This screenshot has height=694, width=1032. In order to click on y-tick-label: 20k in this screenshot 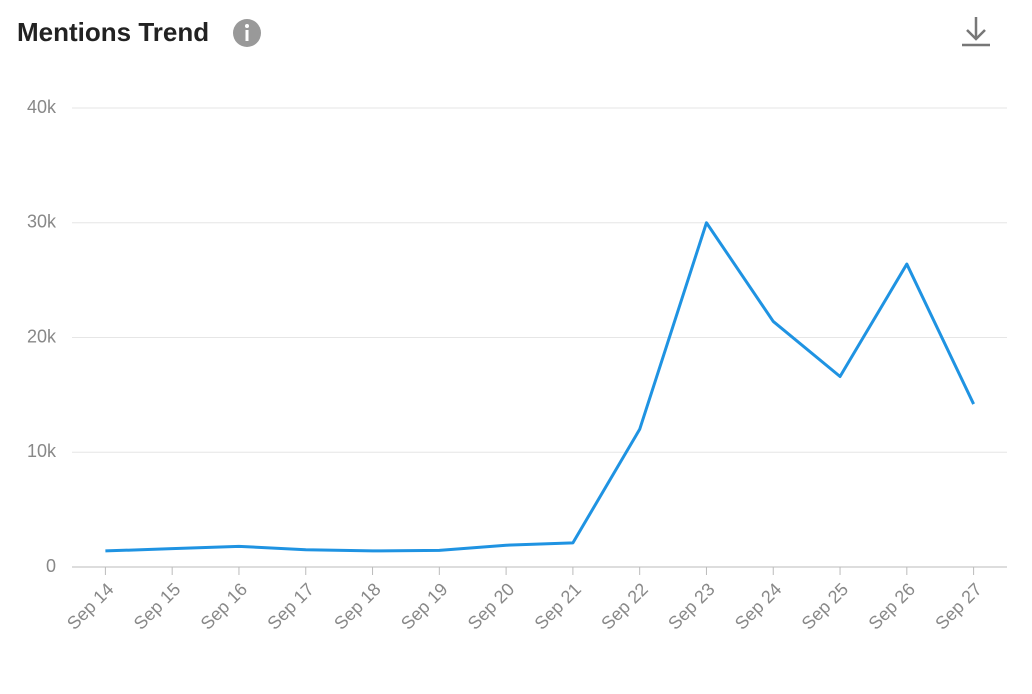, I will do `click(42, 336)`.